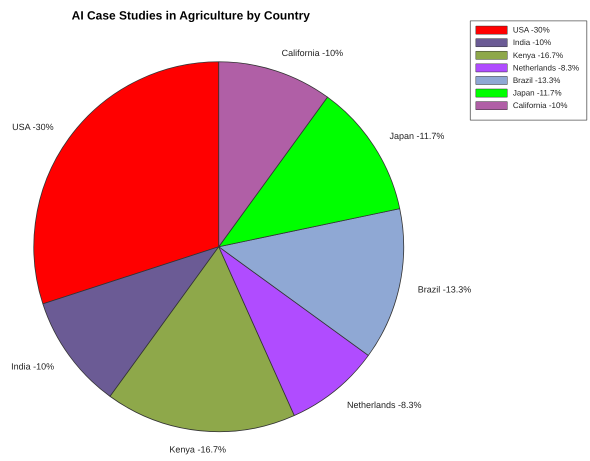 The image size is (590, 461). What do you see at coordinates (546, 67) in the screenshot?
I see `legend-label: Netherlands -8.3%` at bounding box center [546, 67].